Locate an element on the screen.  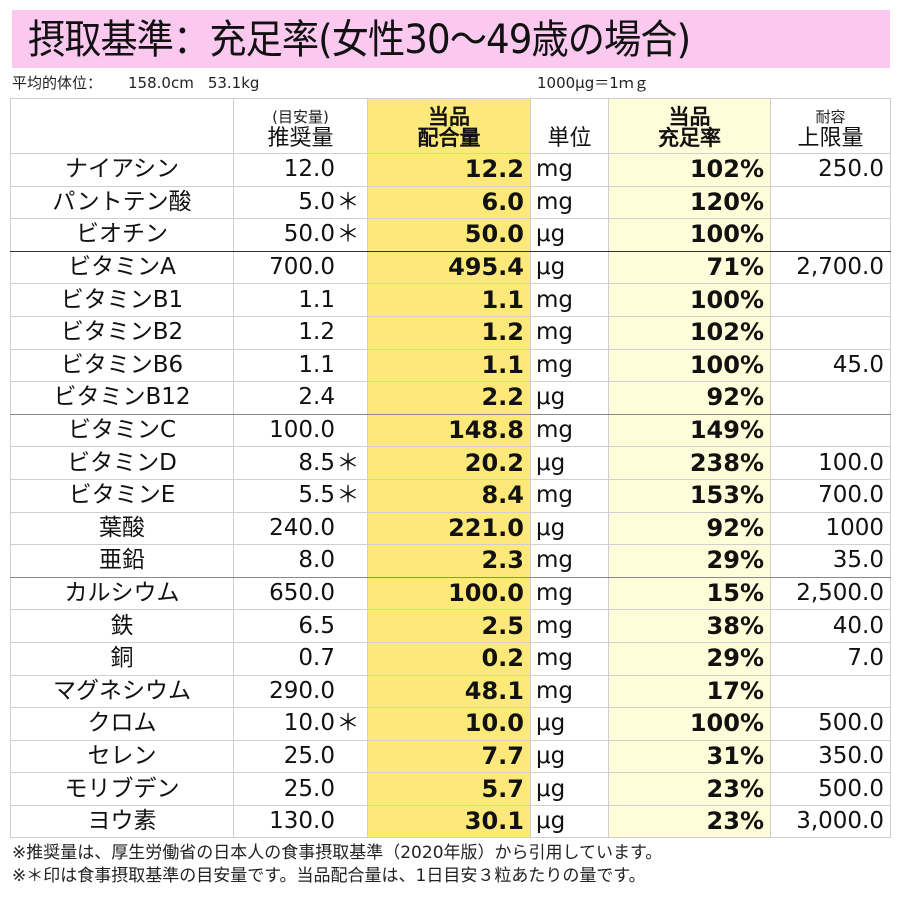
nutrient-name: ビタミンB6 is located at coordinates (122, 365).